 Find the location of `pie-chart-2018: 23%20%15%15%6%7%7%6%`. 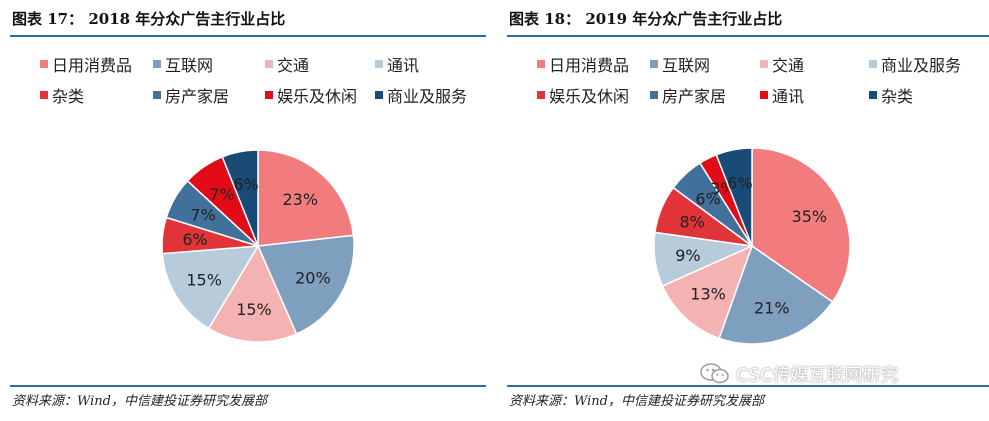

pie-chart-2018: 23%20%15%15%6%7%7%6% is located at coordinates (258, 246).